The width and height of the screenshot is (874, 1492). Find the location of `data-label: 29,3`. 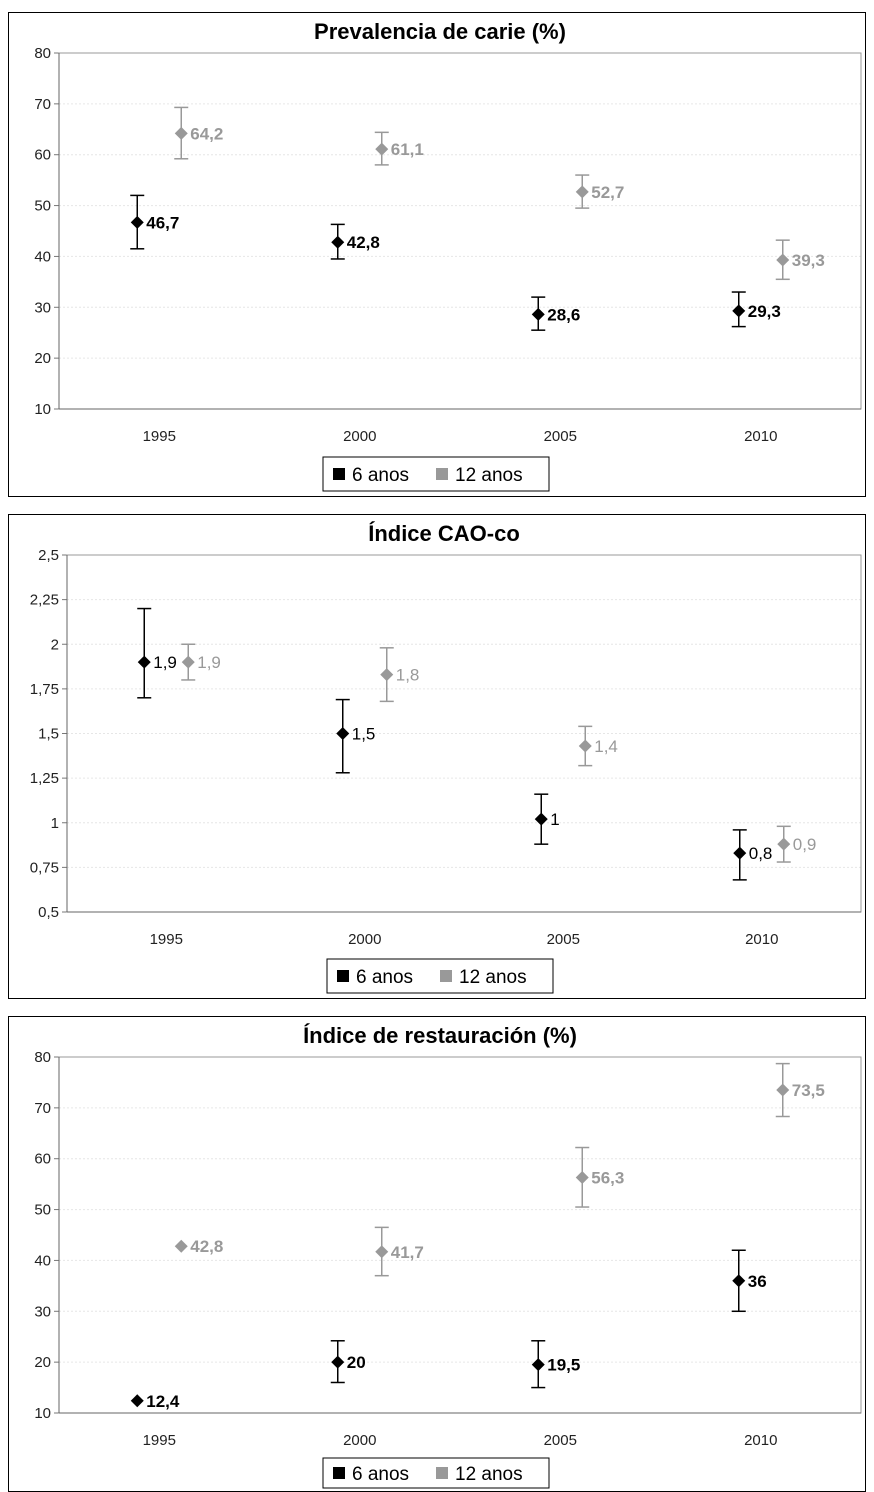

data-label: 29,3 is located at coordinates (764, 311).